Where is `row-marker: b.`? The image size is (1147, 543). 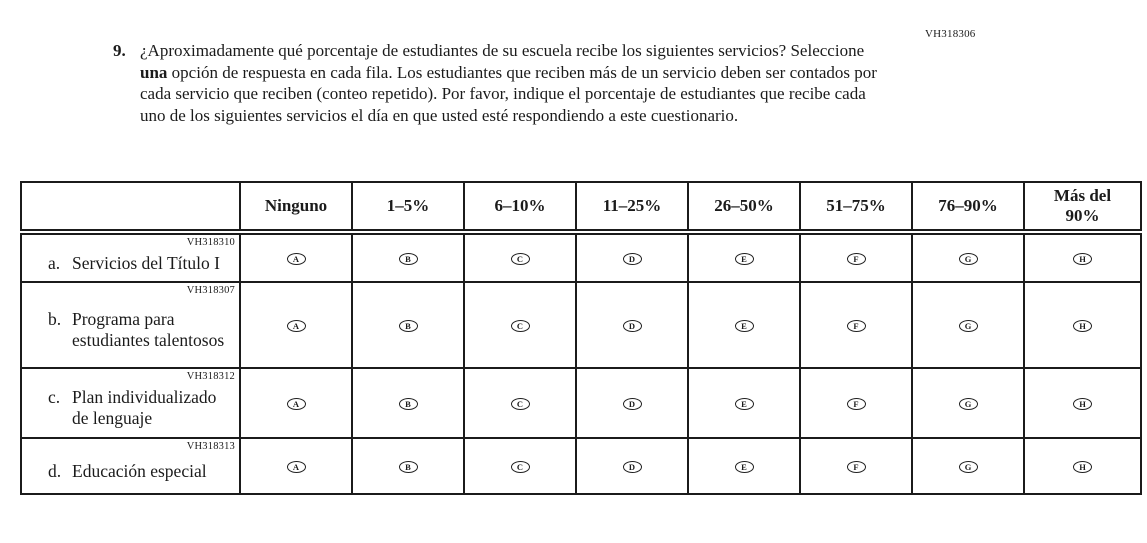
row-marker: b. is located at coordinates (55, 319).